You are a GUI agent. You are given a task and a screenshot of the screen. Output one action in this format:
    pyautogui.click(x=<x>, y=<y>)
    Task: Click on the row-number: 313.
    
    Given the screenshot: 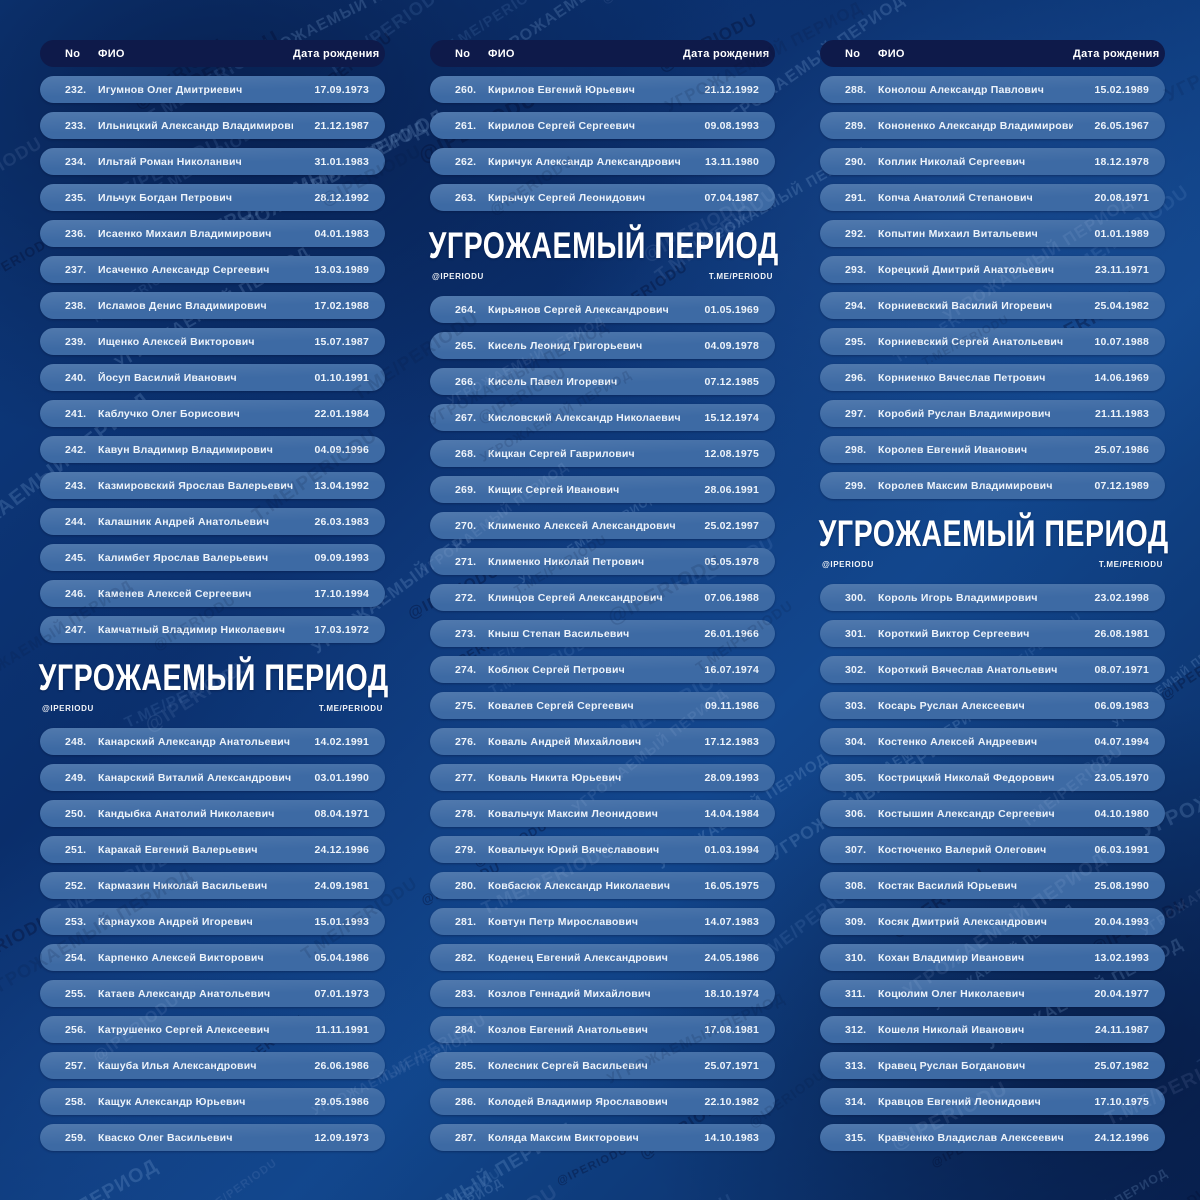 What is the action you would take?
    pyautogui.click(x=856, y=1065)
    